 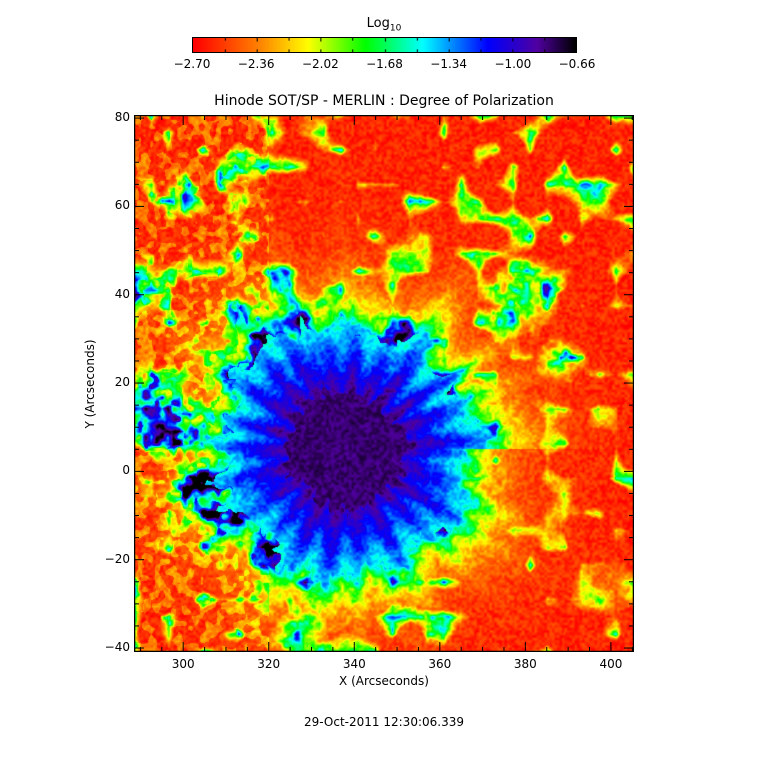 What do you see at coordinates (384, 681) in the screenshot?
I see `x-axis-label: X (Arcseconds)` at bounding box center [384, 681].